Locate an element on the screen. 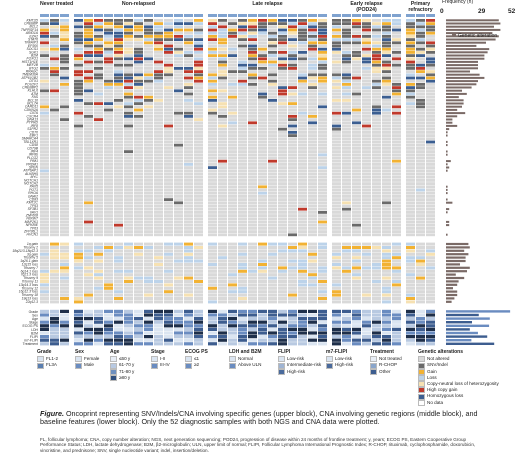 Image resolution: width=520 pixels, height=473 pixels. frequency-bar is located at coordinates (470, 26).